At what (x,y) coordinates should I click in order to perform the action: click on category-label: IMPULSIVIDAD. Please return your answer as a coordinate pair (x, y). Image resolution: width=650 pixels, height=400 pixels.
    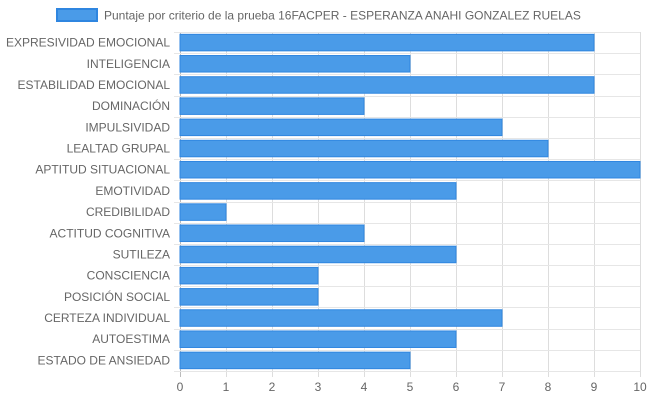
    Looking at the image, I should click on (127, 127).